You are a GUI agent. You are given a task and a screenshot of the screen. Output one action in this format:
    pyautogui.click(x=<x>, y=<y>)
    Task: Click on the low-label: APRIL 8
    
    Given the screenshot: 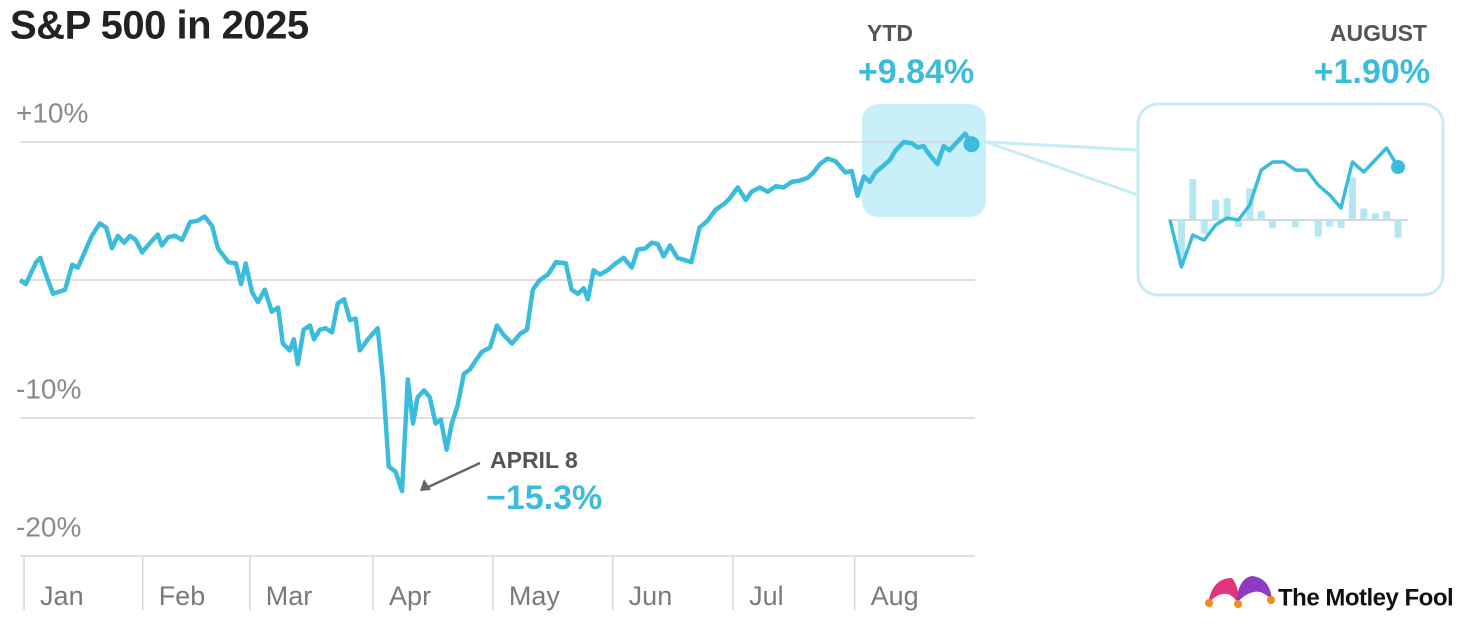 What is the action you would take?
    pyautogui.click(x=534, y=460)
    